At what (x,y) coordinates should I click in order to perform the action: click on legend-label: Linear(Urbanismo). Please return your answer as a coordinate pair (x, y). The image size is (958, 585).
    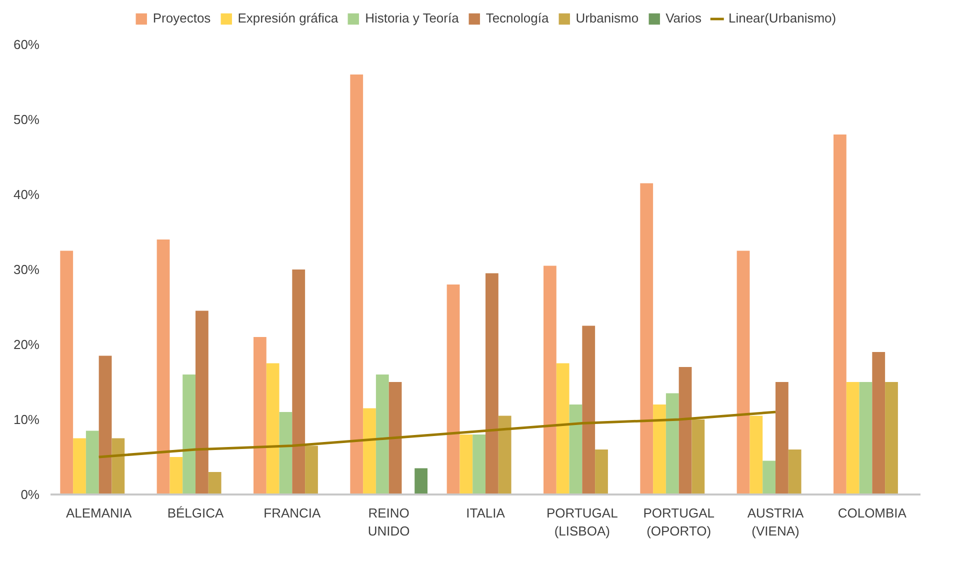
    Looking at the image, I should click on (782, 18).